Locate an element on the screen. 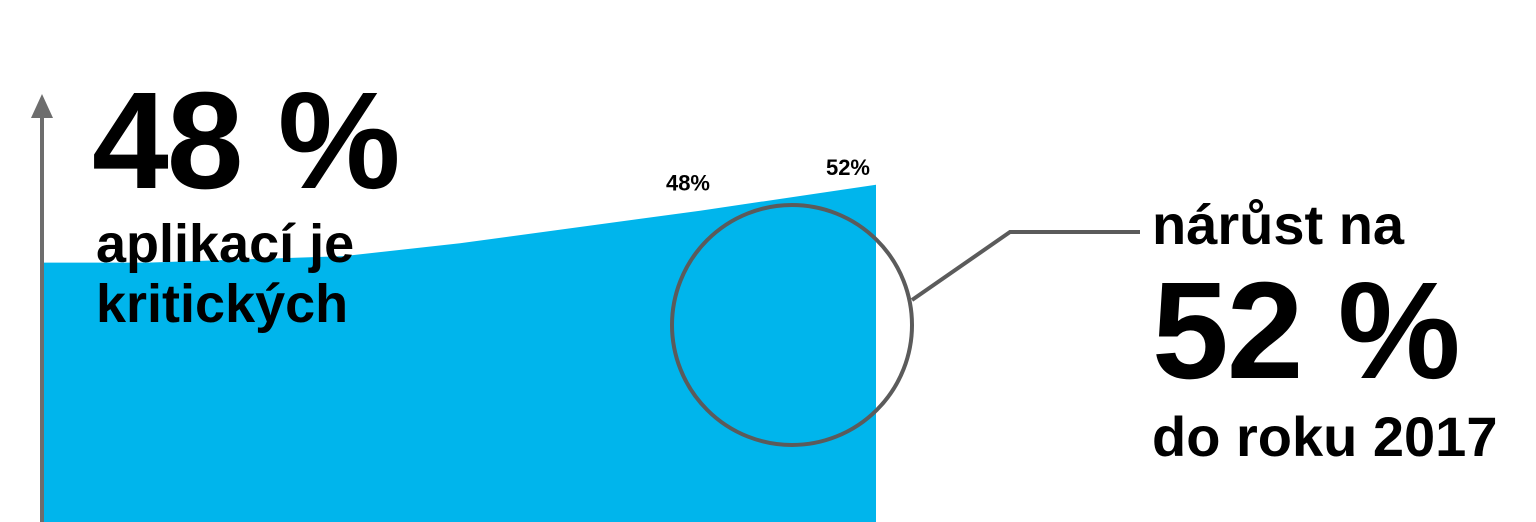  right-prefix: nárůst na is located at coordinates (1278, 224).